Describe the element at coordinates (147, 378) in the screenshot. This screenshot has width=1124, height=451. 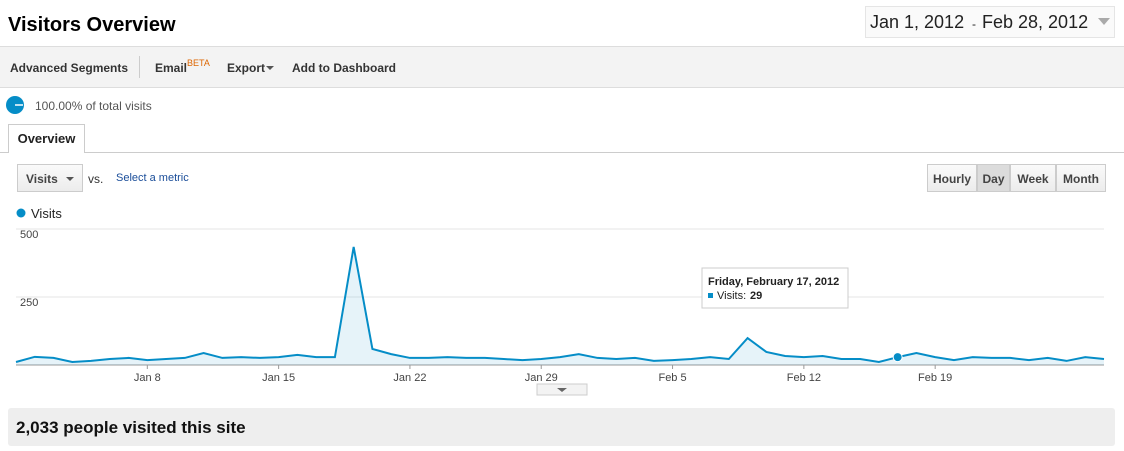
I see `x-tick-label: Jan 8` at that location.